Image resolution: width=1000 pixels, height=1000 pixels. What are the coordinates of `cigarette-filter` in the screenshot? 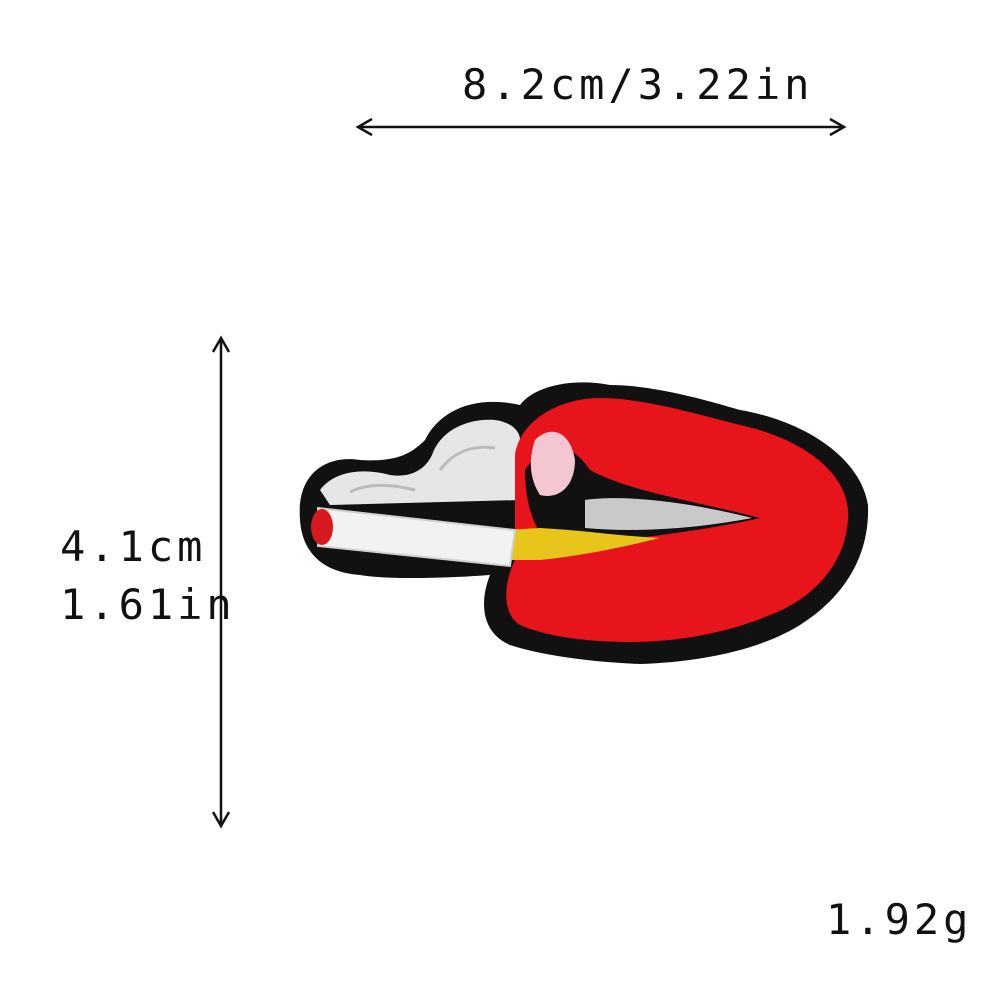 It's located at (582, 544).